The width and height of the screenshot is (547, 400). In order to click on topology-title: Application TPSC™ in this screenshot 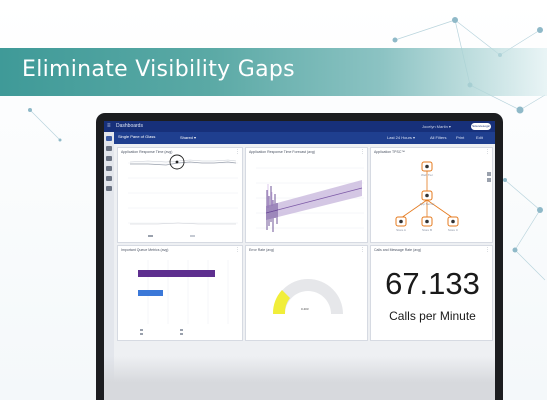, I will do `click(389, 152)`.